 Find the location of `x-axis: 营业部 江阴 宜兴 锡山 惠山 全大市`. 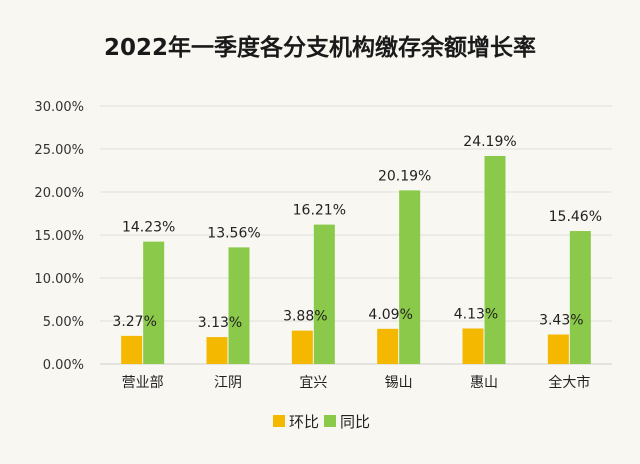

x-axis: 营业部 江阴 宜兴 锡山 惠山 全大市 is located at coordinates (356, 382).